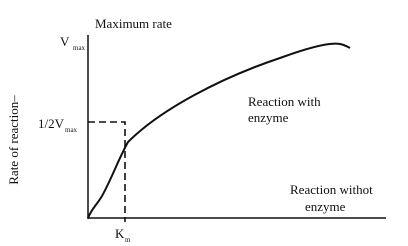 The height and width of the screenshot is (246, 408). What do you see at coordinates (128, 240) in the screenshot?
I see `km-subscript: m` at bounding box center [128, 240].